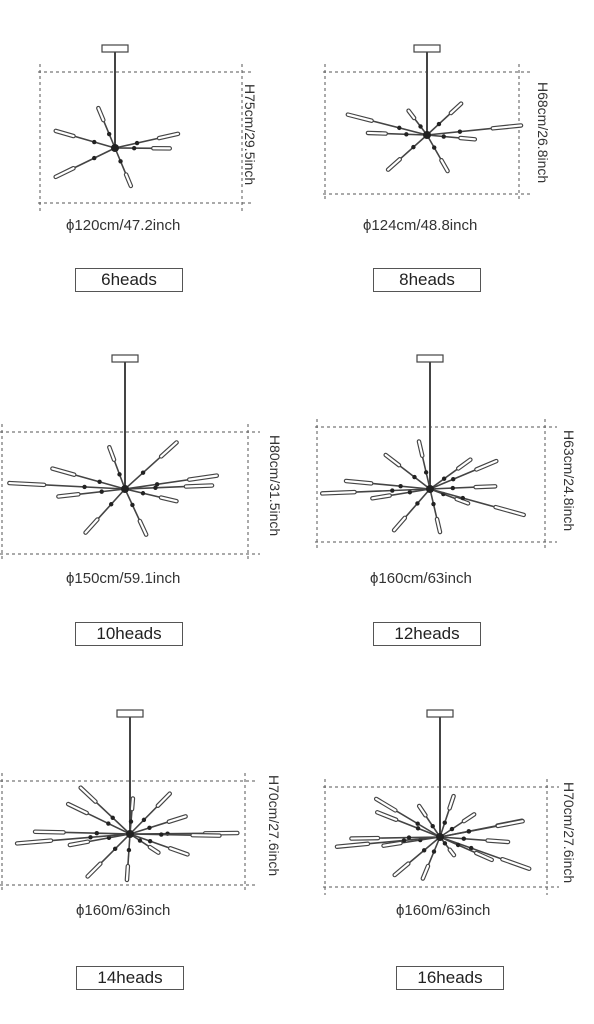 The height and width of the screenshot is (1024, 594). Describe the element at coordinates (123, 578) in the screenshot. I see `diameter-label: ϕ150cm/59.1inch` at that location.